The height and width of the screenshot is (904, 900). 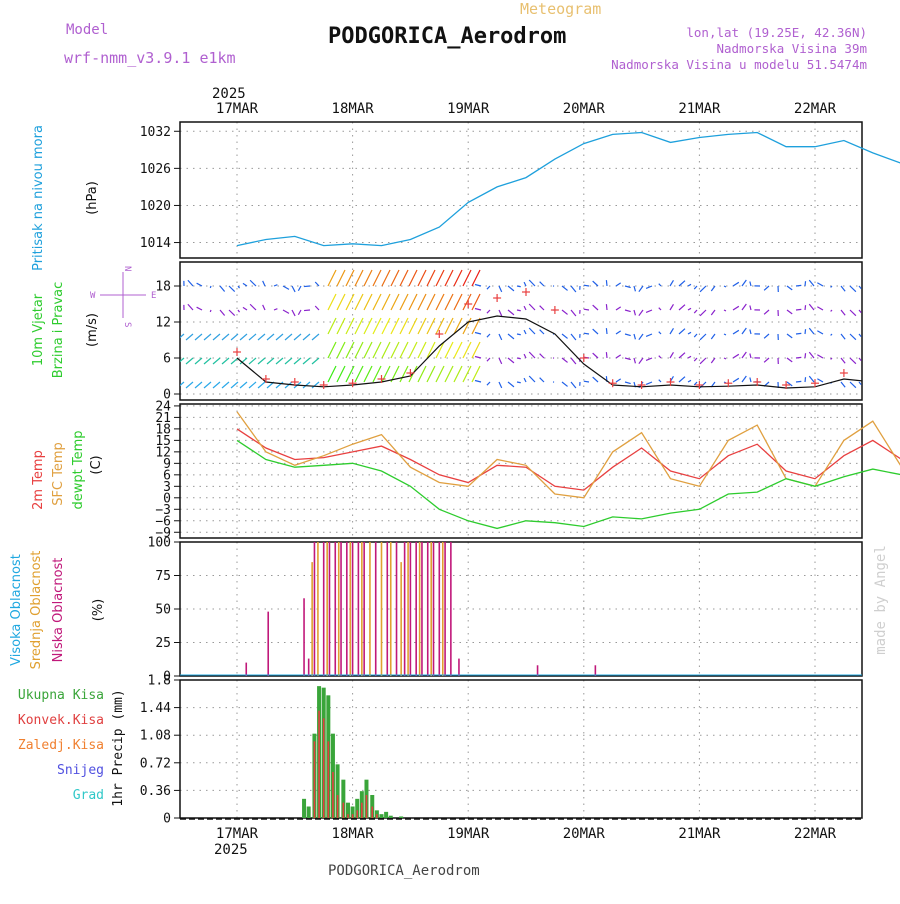 What do you see at coordinates (38, 198) in the screenshot?
I see `pressure-ylabel: Pritisak na nivou mora` at bounding box center [38, 198].